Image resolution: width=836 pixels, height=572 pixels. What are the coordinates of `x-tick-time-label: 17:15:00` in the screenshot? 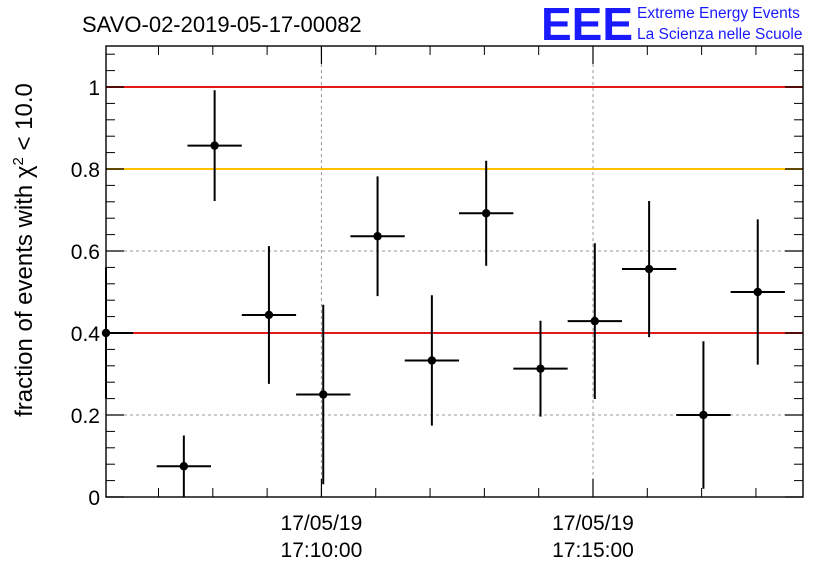 It's located at (593, 550).